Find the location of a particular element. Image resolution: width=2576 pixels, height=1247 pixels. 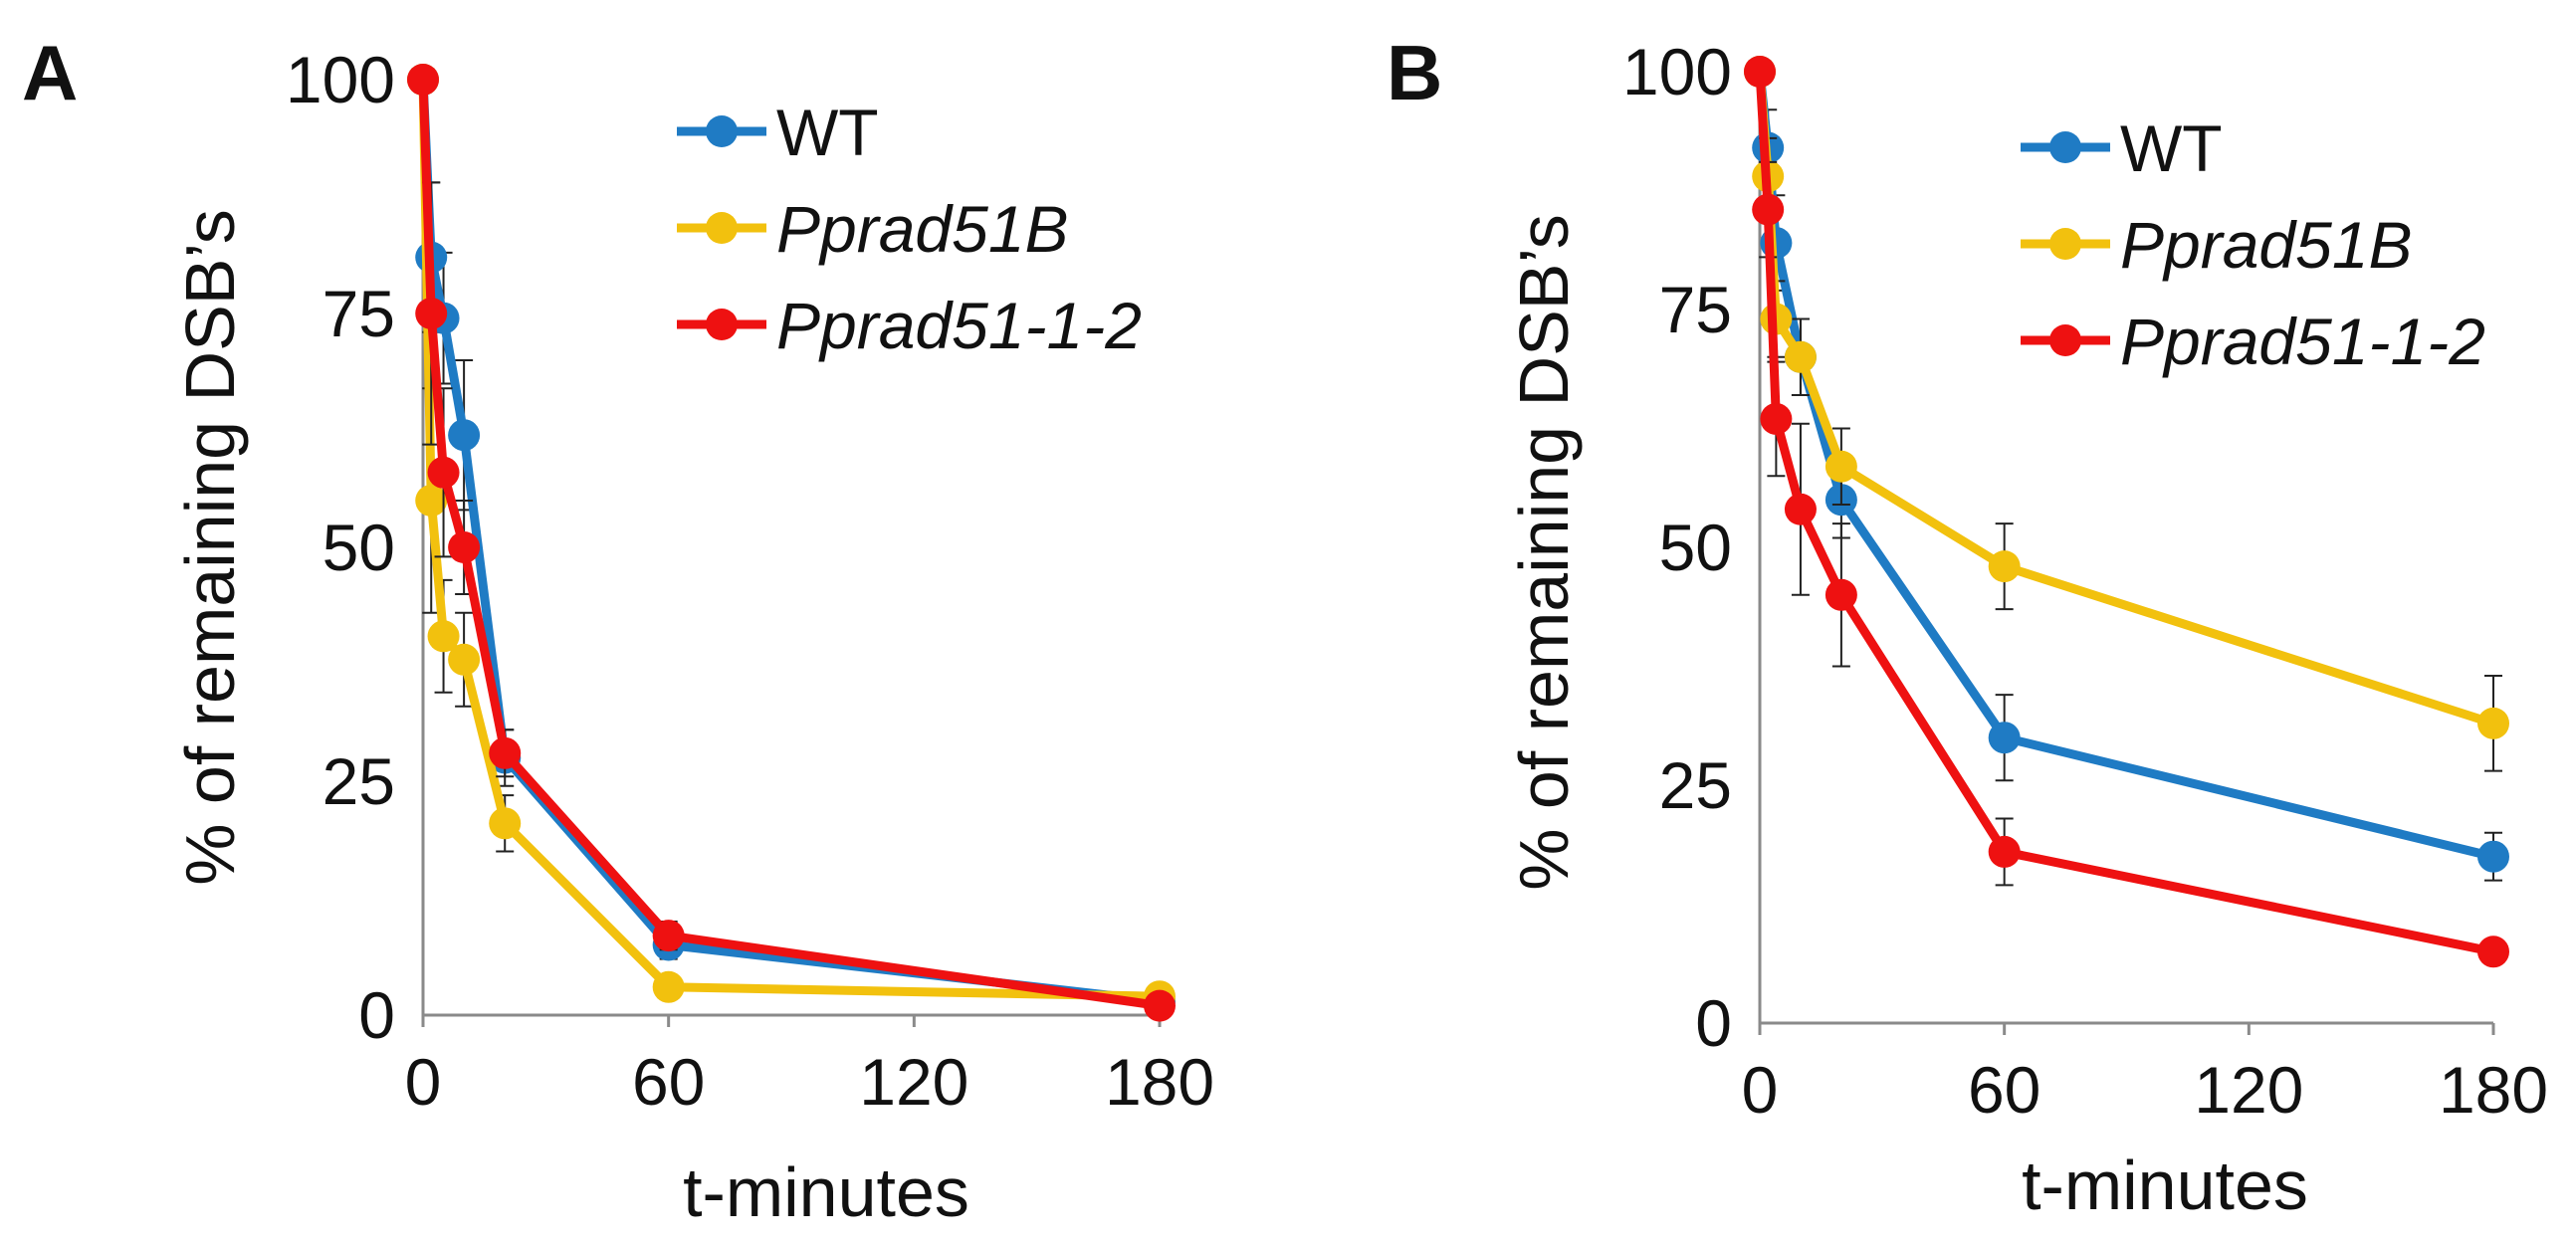

panel-label-a: A is located at coordinates (50, 72).